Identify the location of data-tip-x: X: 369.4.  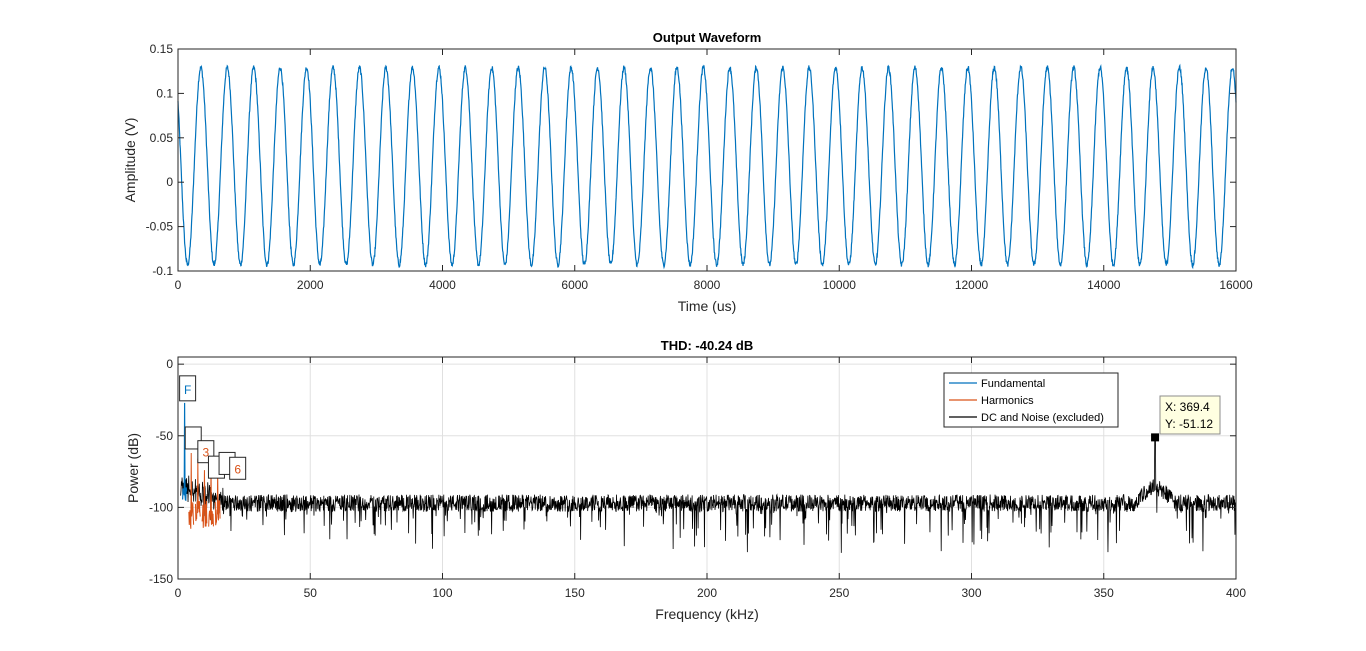
(1187, 407).